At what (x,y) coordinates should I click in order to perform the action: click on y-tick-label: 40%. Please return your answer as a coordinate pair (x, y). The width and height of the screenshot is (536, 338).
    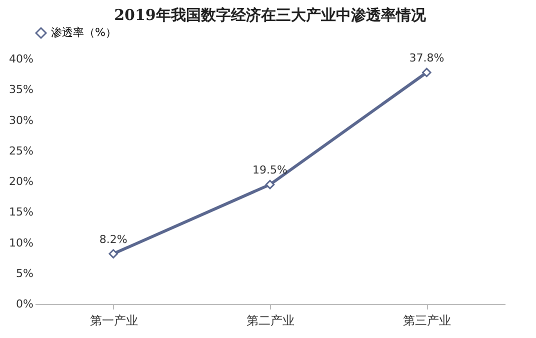
    Looking at the image, I should click on (21, 59).